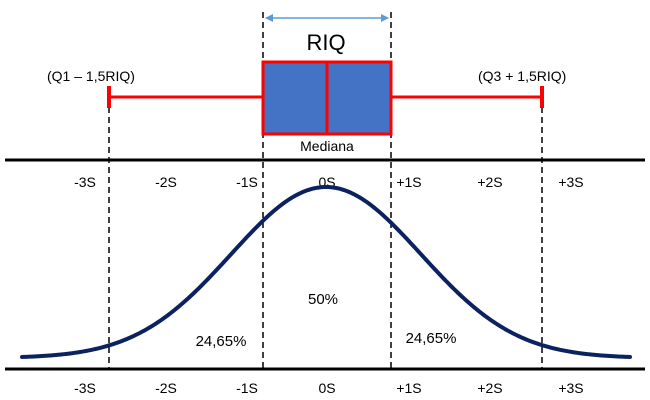 This screenshot has height=400, width=650. What do you see at coordinates (85, 182) in the screenshot?
I see `top-tick-label: -3S` at bounding box center [85, 182].